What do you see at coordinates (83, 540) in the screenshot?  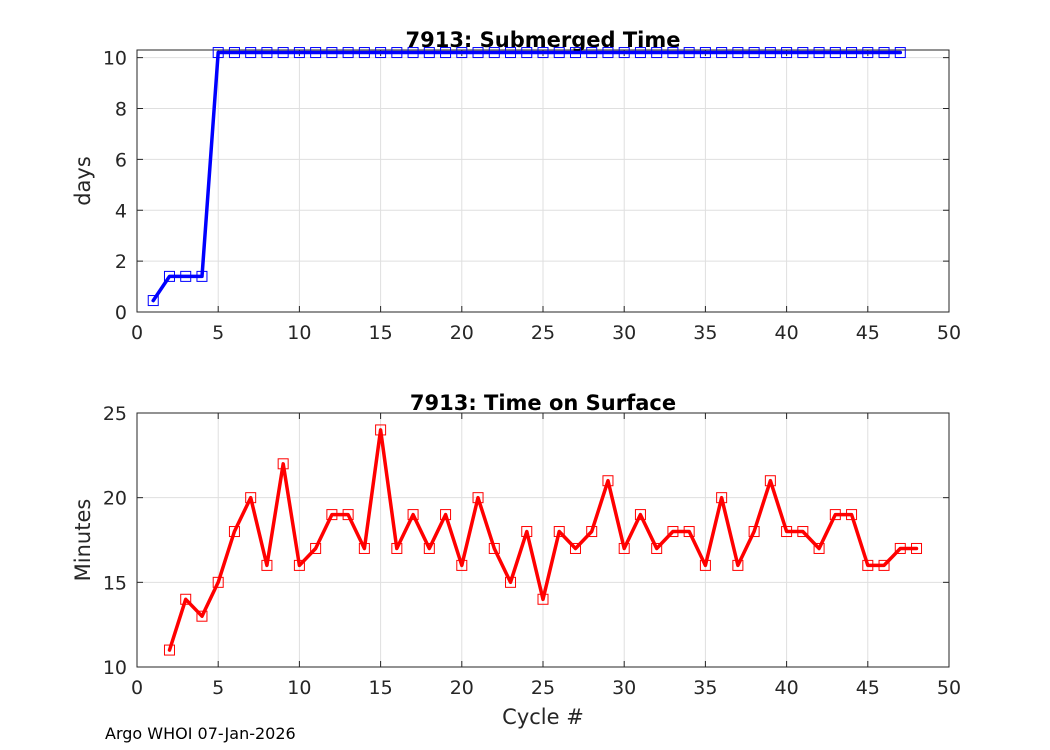 I see `surface-y-axis-label: Minutes` at bounding box center [83, 540].